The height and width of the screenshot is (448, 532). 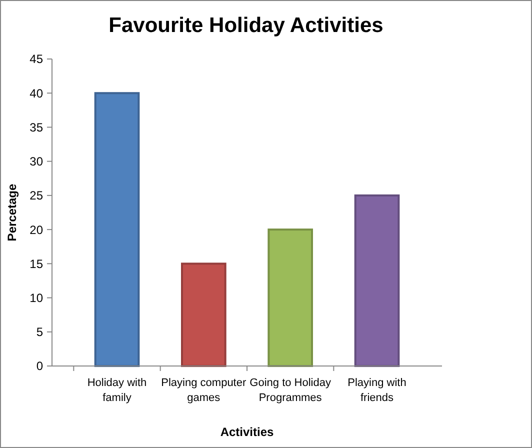 What do you see at coordinates (247, 432) in the screenshot?
I see `x-axis-title: Activities` at bounding box center [247, 432].